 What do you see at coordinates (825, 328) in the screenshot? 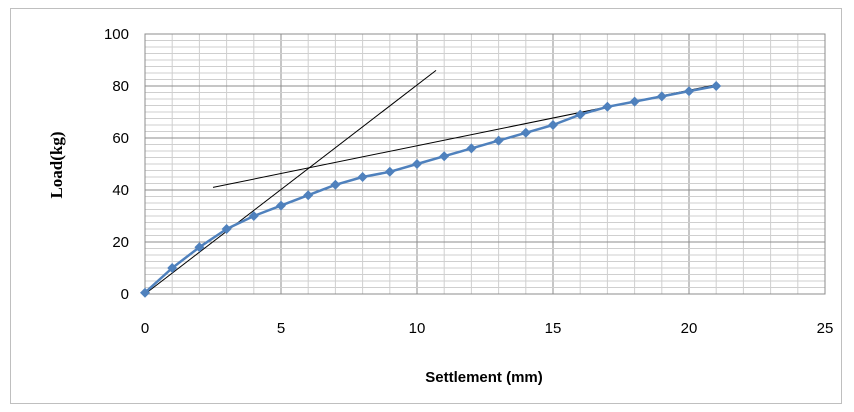
I see `x-tick-label: 25` at bounding box center [825, 328].